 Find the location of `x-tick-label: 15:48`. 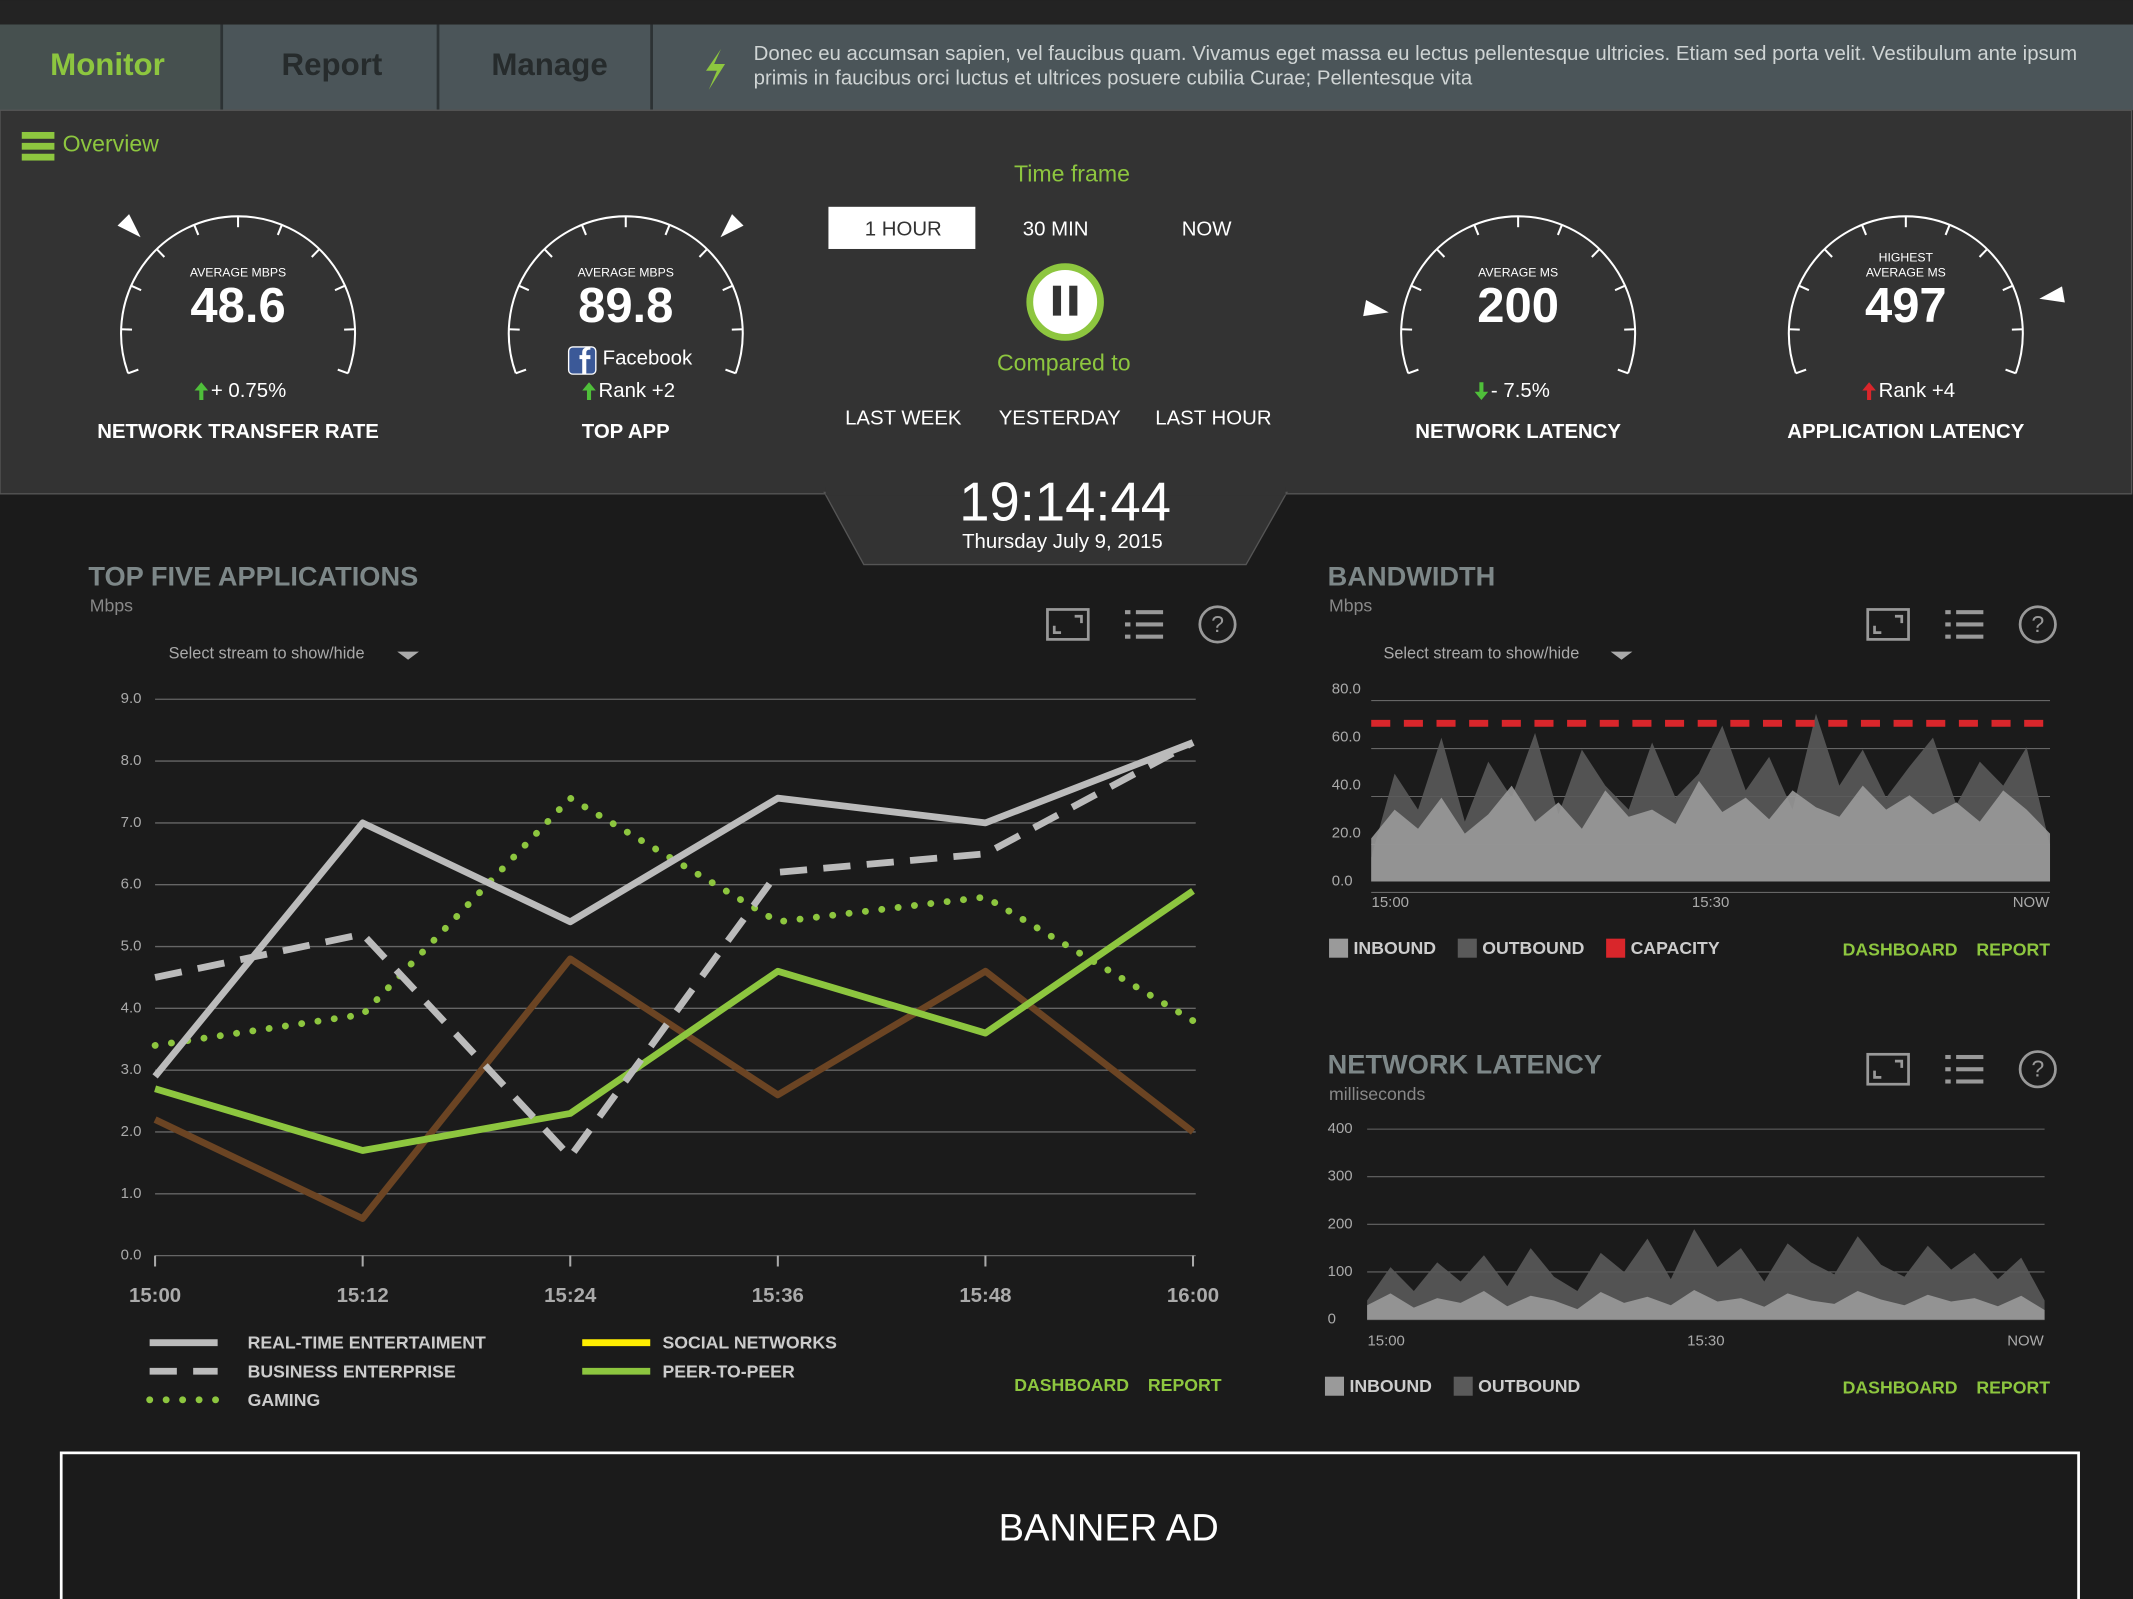

x-tick-label: 15:48 is located at coordinates (985, 1296).